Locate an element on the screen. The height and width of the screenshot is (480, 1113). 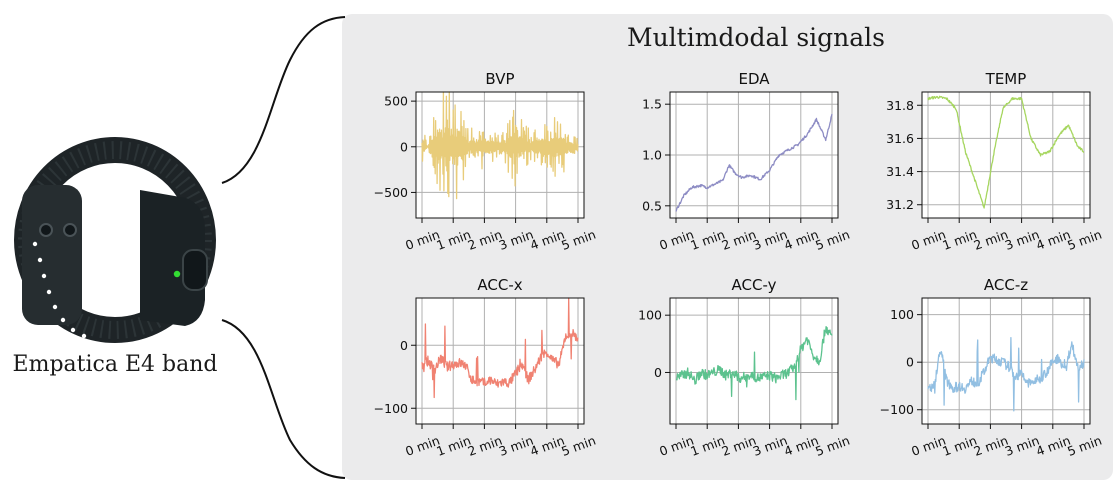
plot-title: ACC-y is located at coordinates (754, 285).